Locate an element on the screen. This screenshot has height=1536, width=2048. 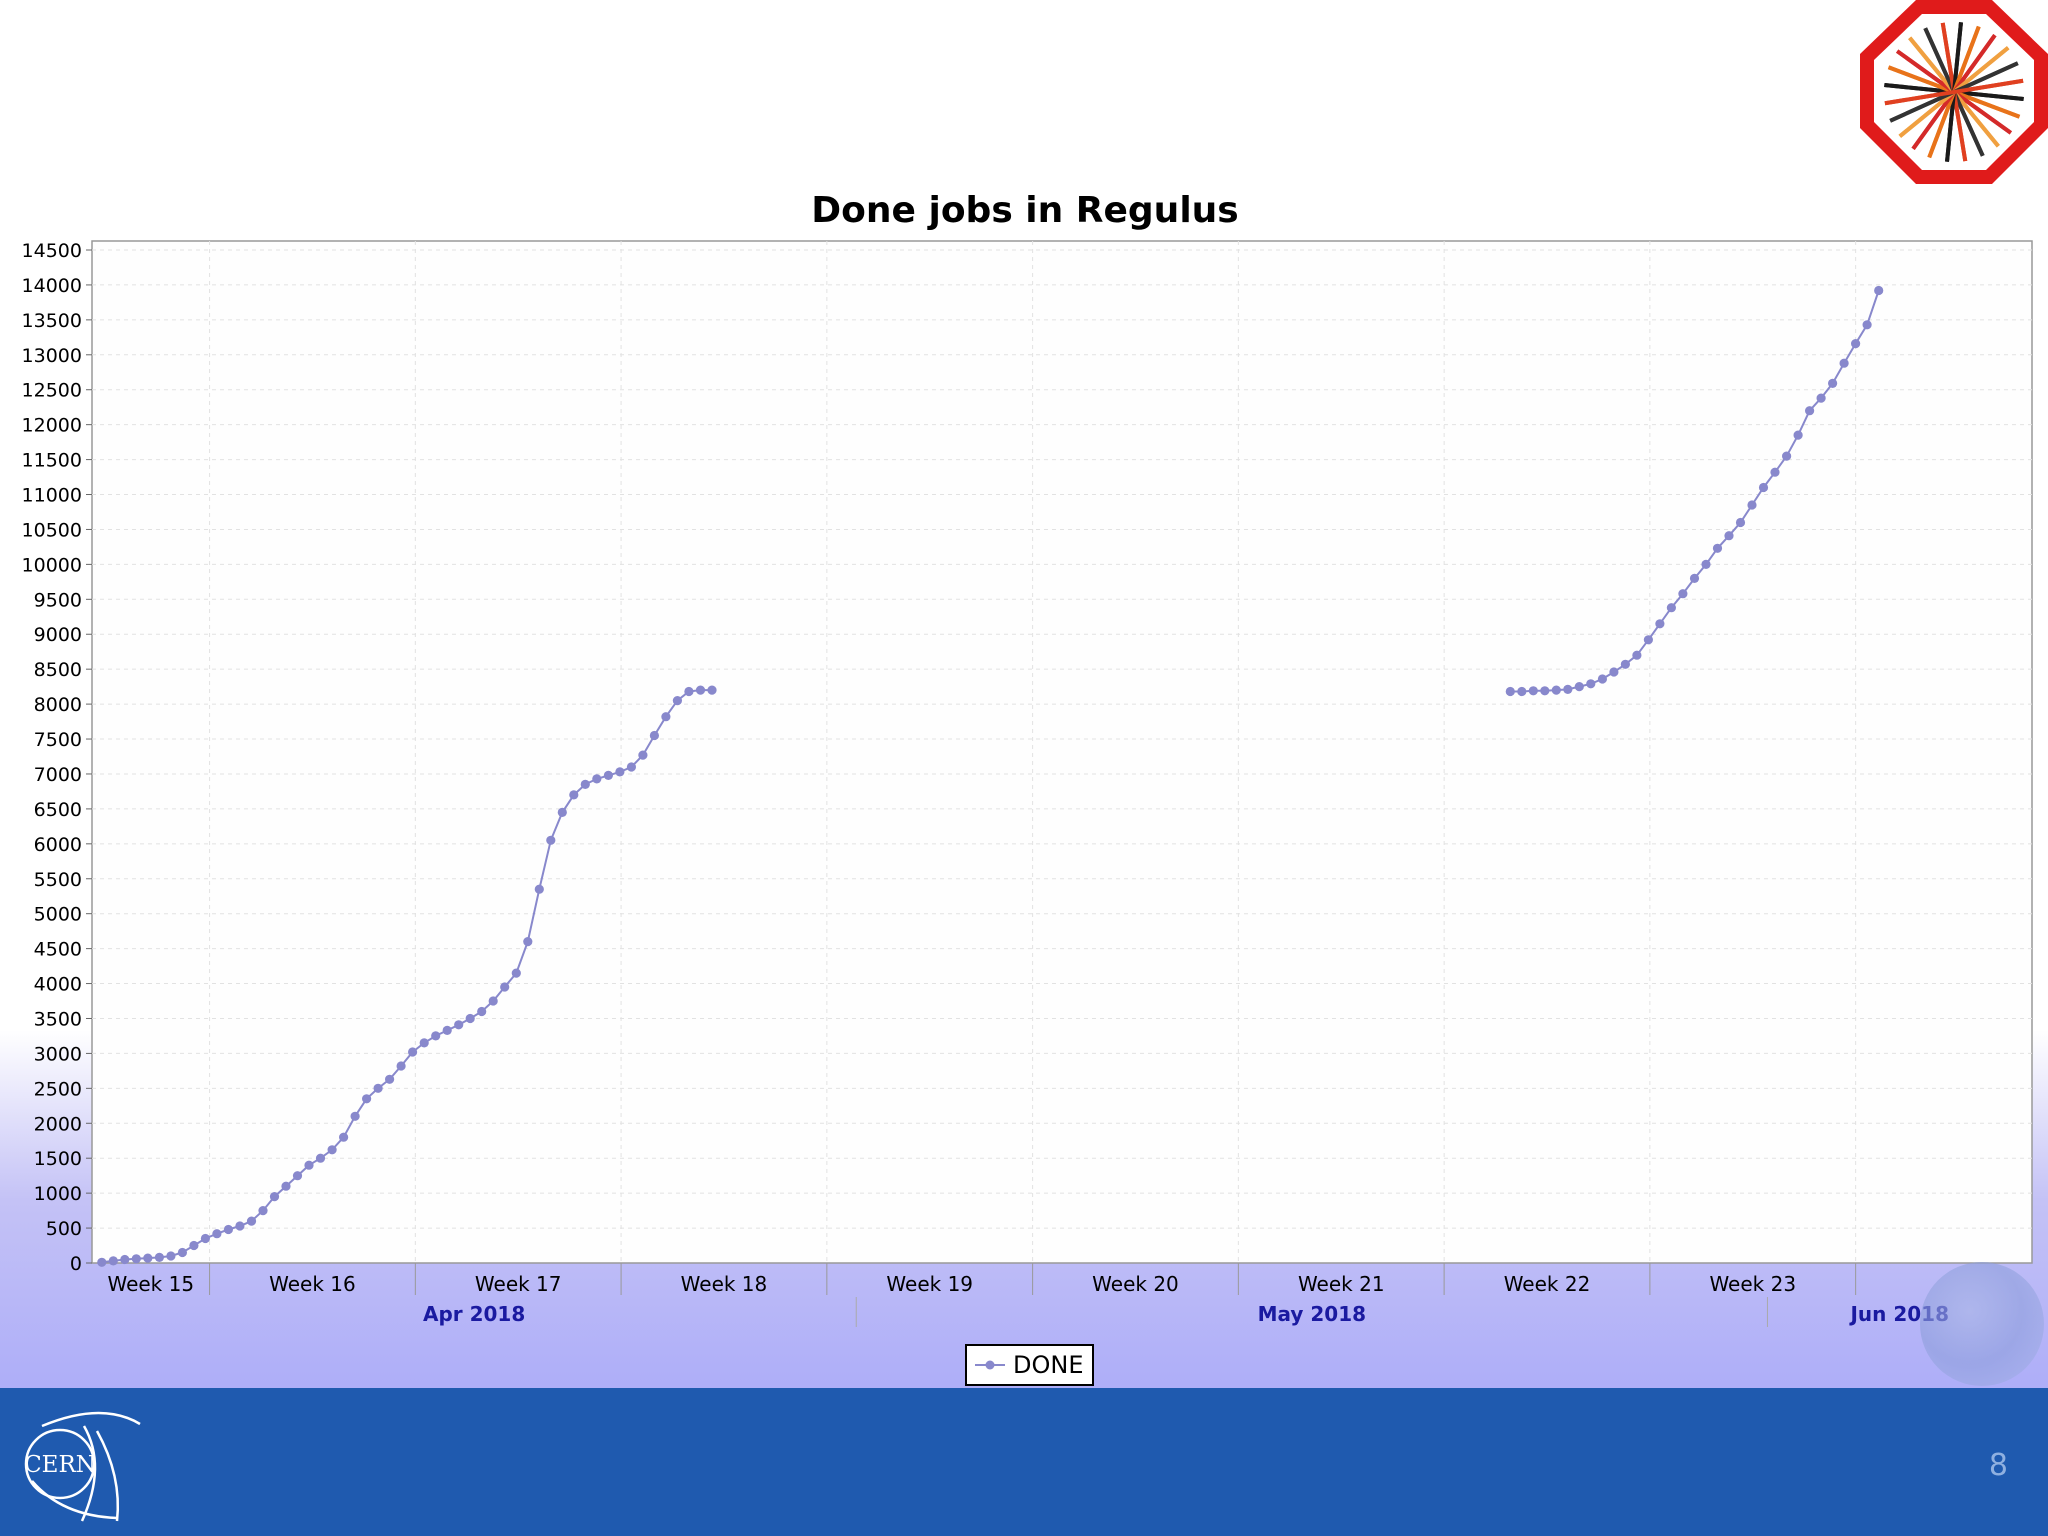
week-label: Week 23 is located at coordinates (1752, 1284).